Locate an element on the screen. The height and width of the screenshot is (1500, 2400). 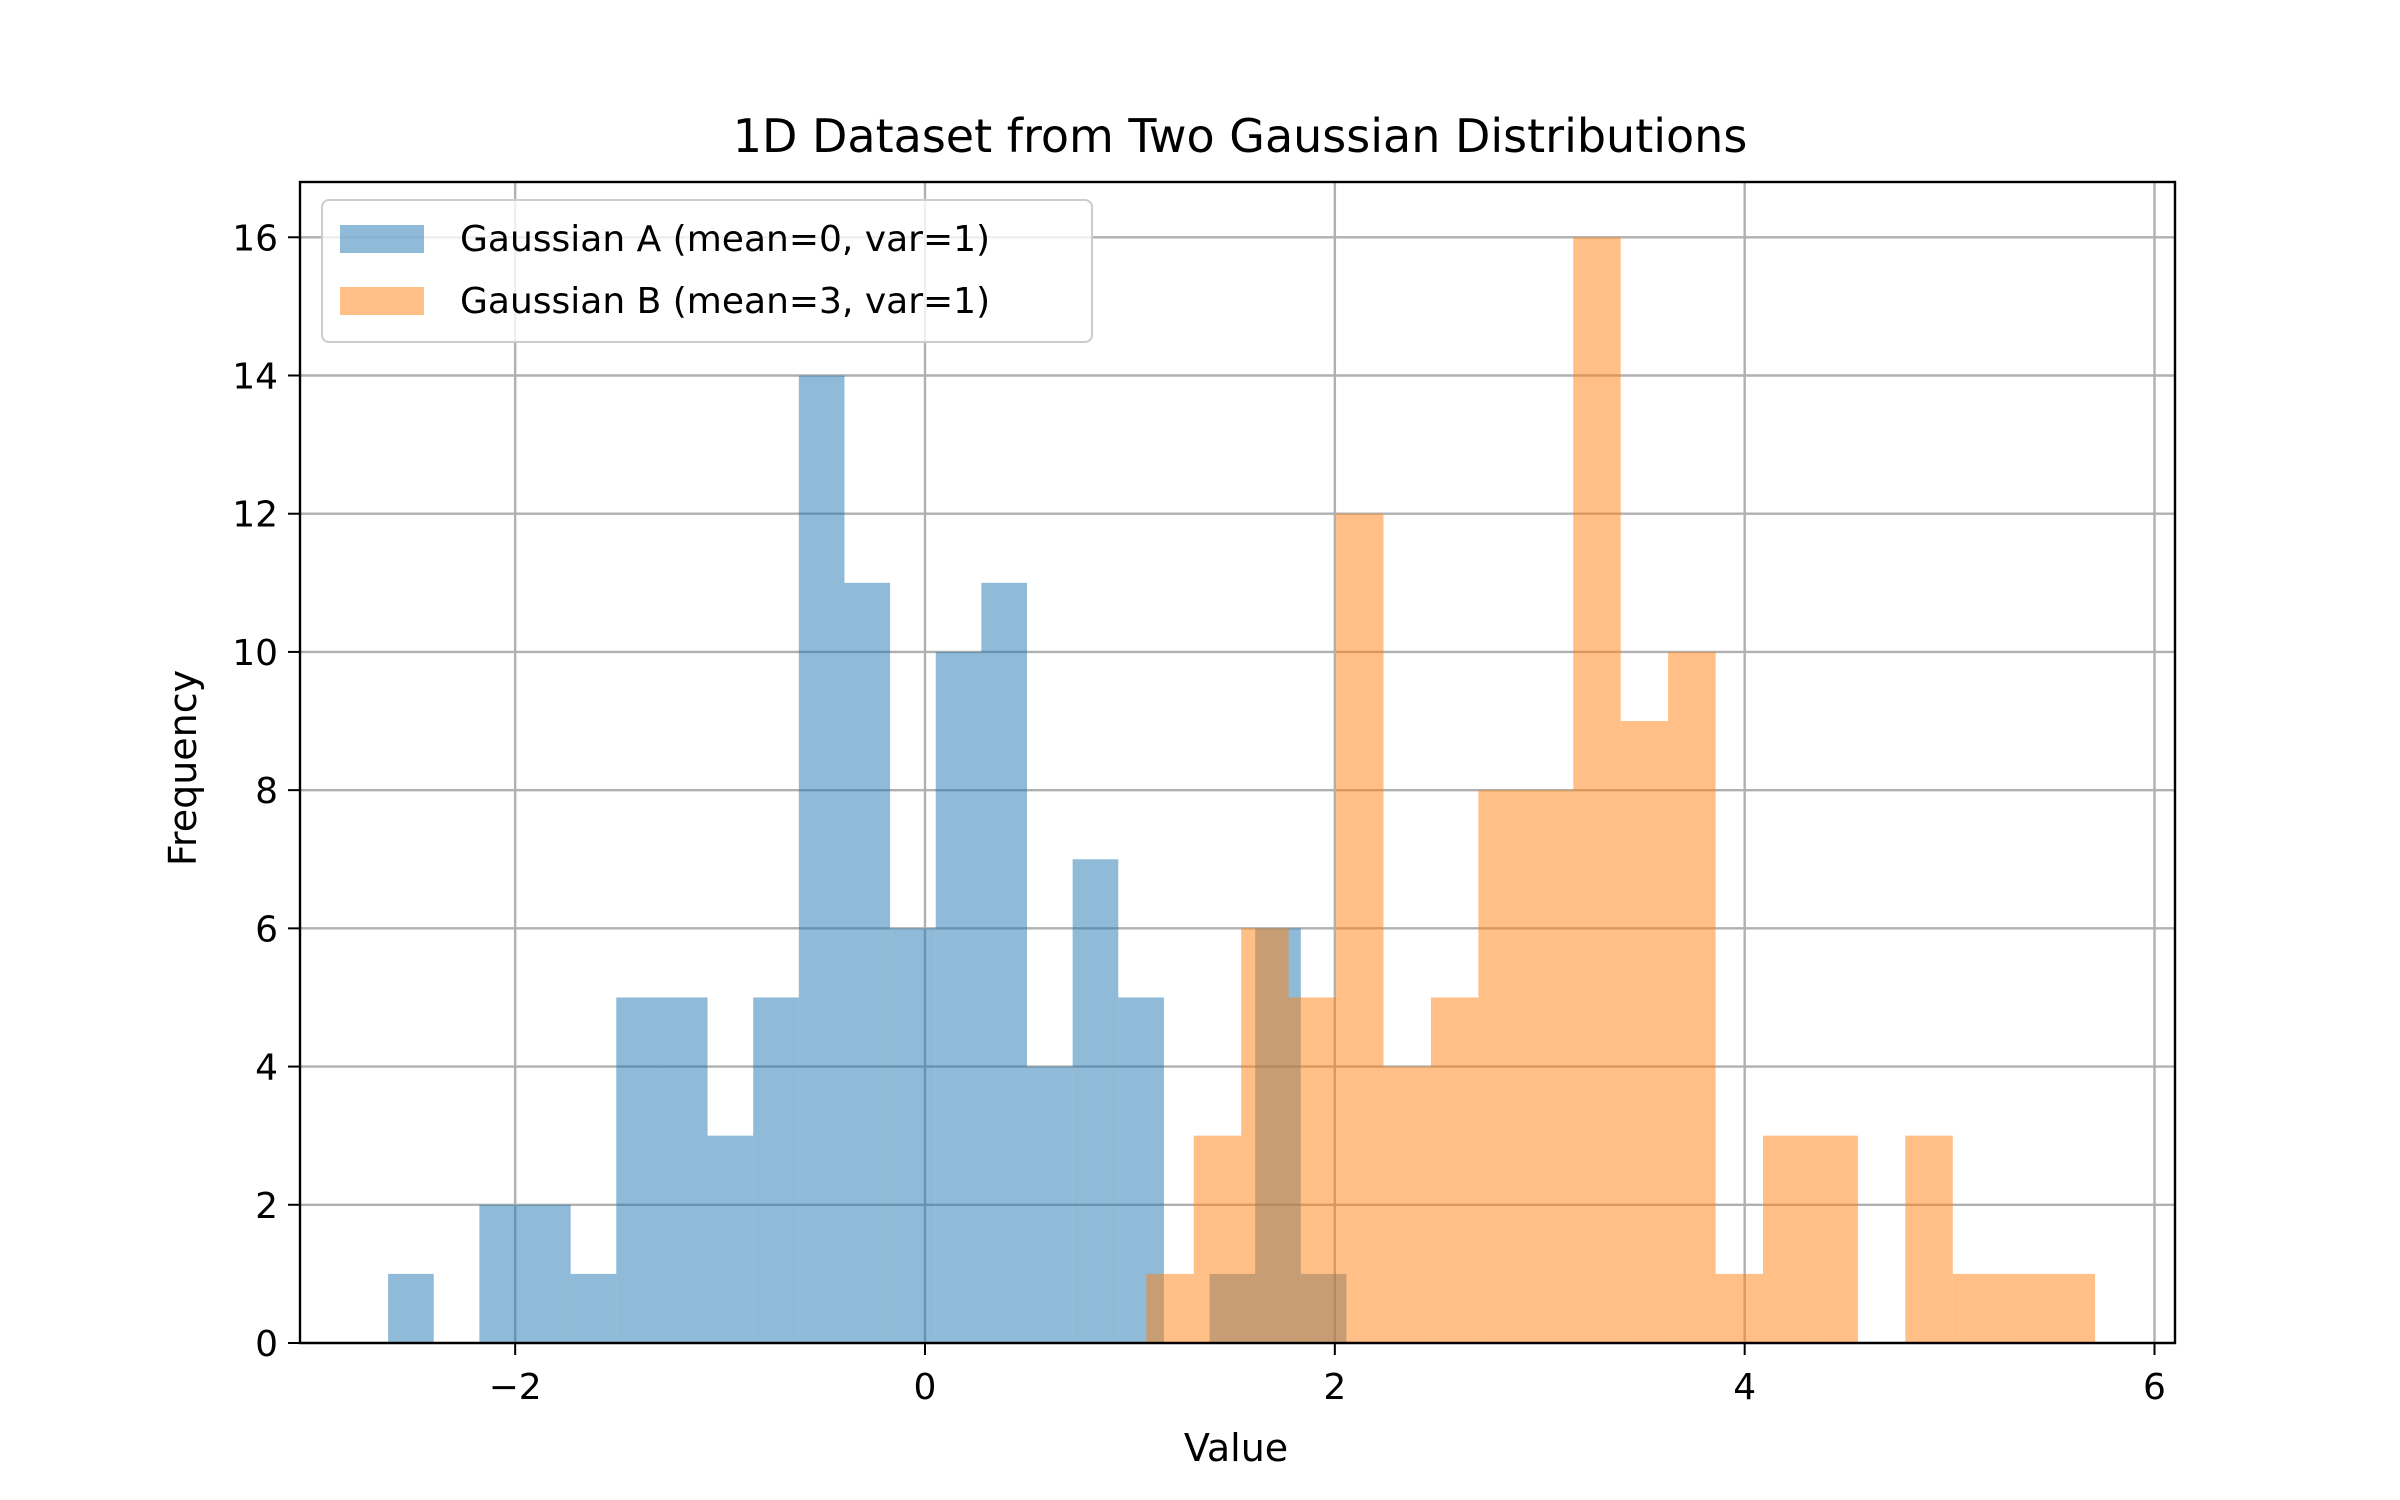
x-tick-label: −2 is located at coordinates (515, 1387).